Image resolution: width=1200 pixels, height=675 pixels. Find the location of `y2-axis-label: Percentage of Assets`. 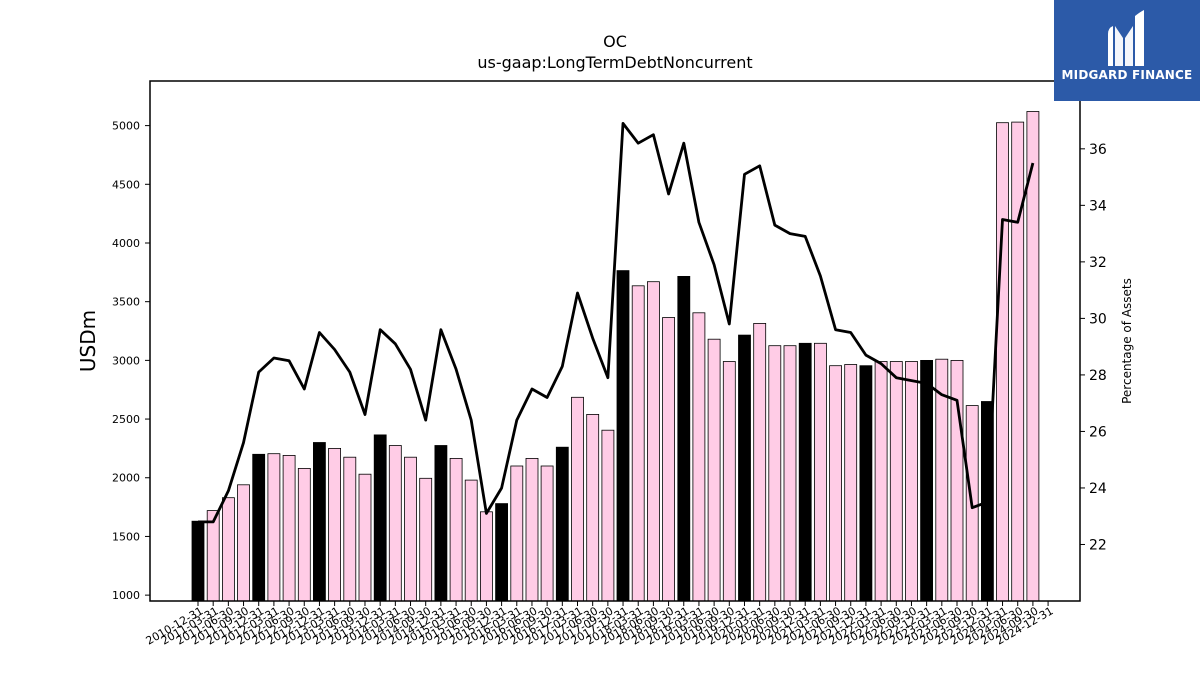

y2-axis-label: Percentage of Assets is located at coordinates (1127, 341).